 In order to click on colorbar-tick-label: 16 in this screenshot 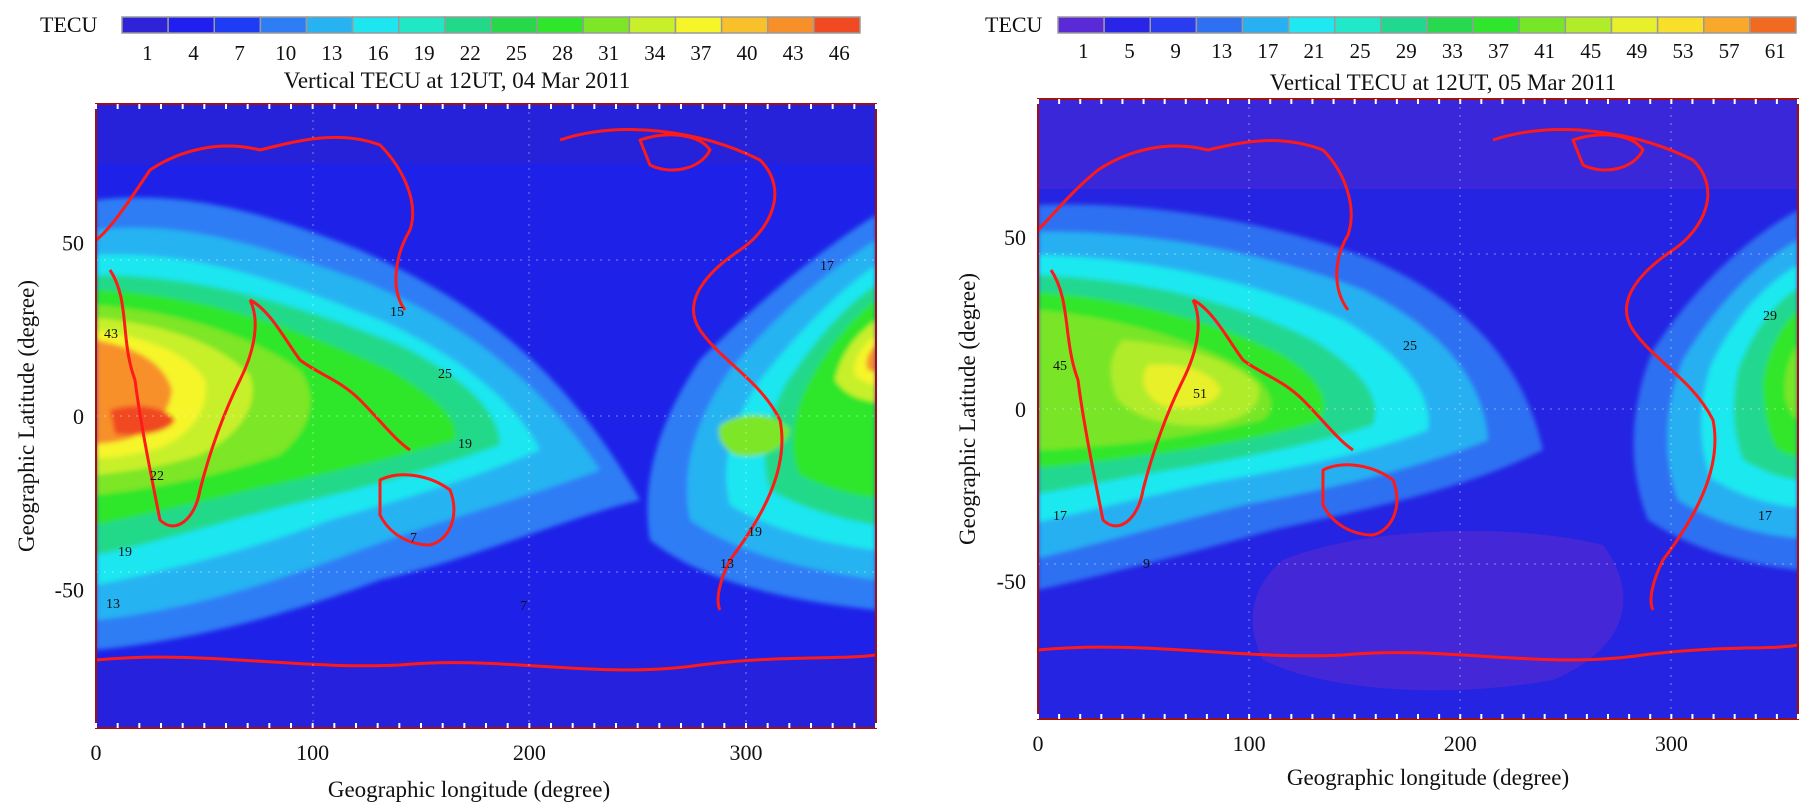, I will do `click(377, 53)`.